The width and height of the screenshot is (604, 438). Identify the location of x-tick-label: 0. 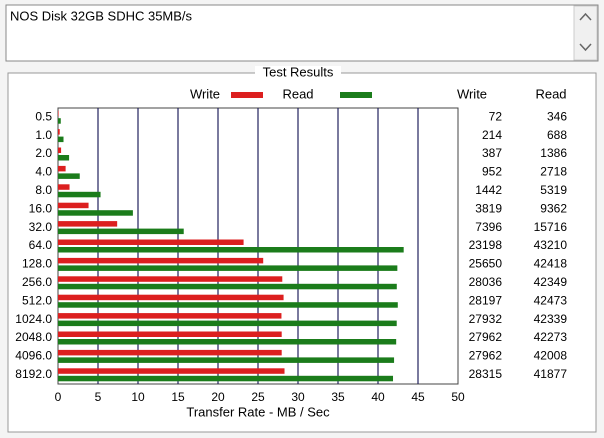
(58, 397).